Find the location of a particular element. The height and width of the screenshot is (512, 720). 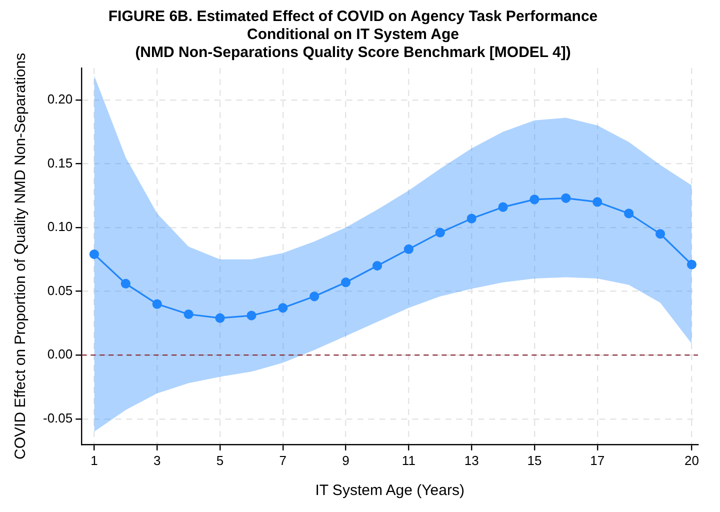

y-axis-title: COVID Effect on Proportion of Quality NMD Non-Separations is located at coordinates (21, 256).